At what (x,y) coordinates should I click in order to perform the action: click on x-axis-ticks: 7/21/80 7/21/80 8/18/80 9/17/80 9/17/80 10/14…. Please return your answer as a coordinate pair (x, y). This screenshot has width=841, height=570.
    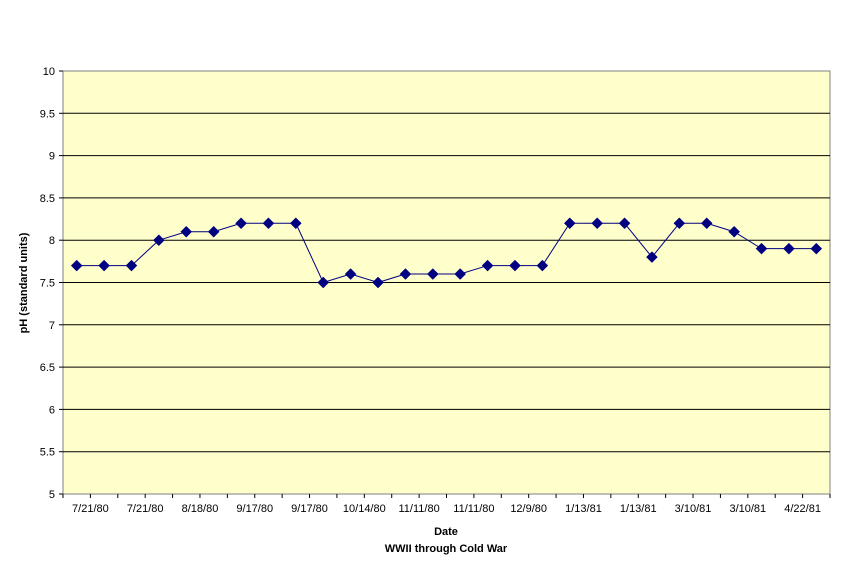
    Looking at the image, I should click on (446, 504).